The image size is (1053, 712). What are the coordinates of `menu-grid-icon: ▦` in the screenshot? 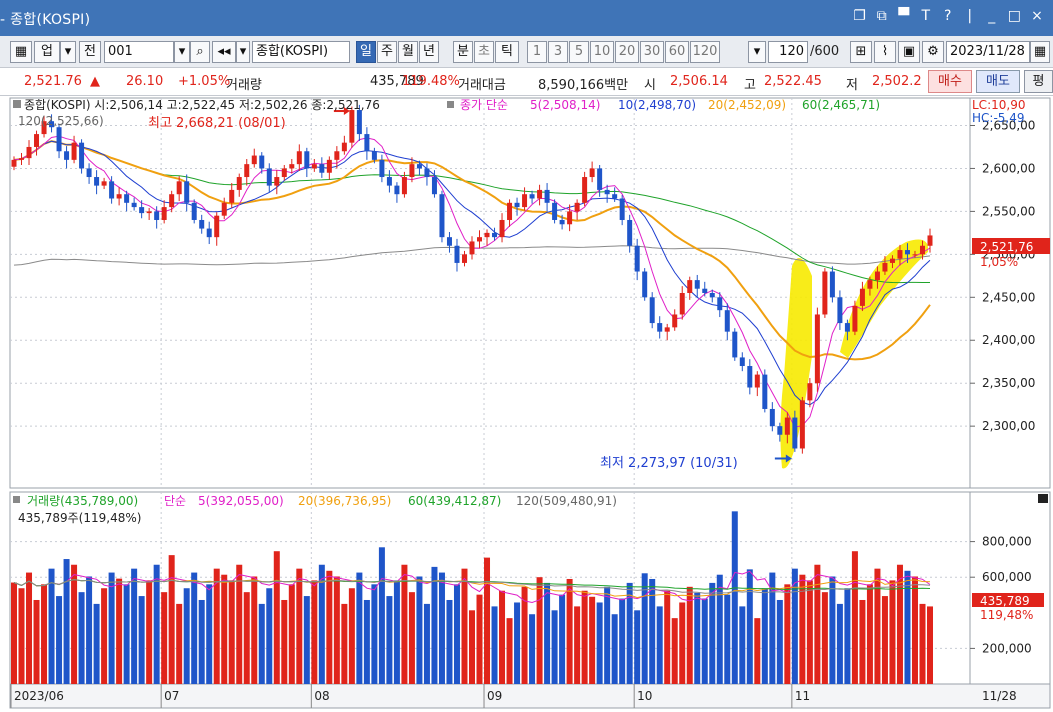 It's located at (21, 52).